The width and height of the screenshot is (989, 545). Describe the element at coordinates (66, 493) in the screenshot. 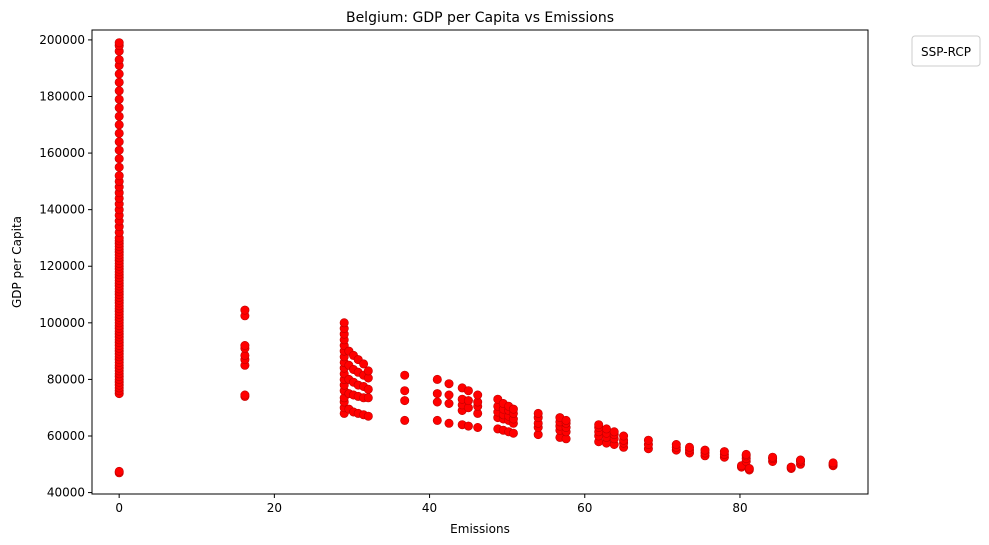

I see `y-tick-label: 40000` at that location.